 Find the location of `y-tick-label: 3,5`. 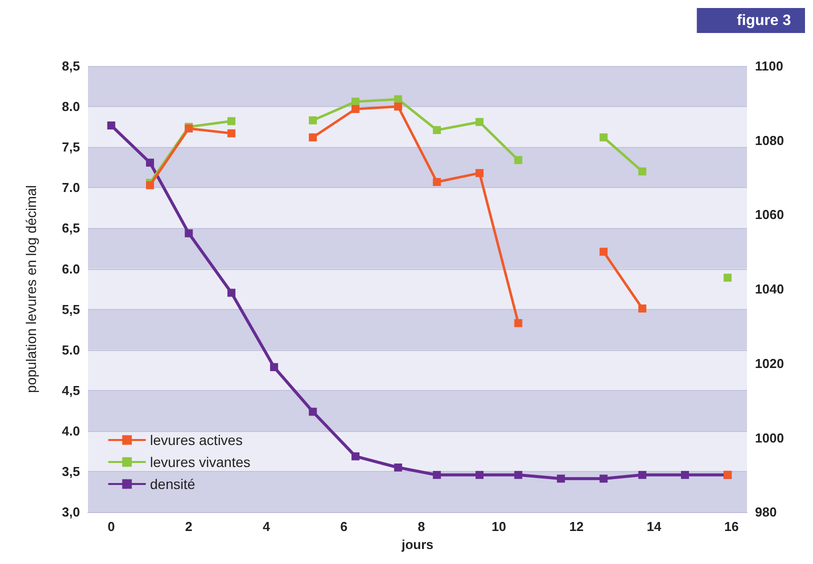

y-tick-label: 3,5 is located at coordinates (71, 472).